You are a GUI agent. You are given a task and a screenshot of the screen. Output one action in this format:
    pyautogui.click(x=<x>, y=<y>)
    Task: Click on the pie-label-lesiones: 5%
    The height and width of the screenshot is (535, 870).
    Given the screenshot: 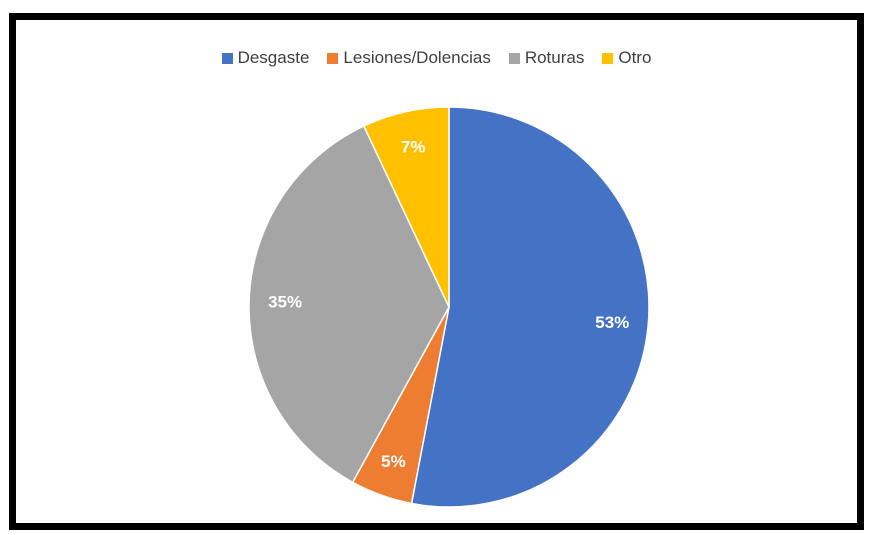 What is the action you would take?
    pyautogui.click(x=393, y=461)
    